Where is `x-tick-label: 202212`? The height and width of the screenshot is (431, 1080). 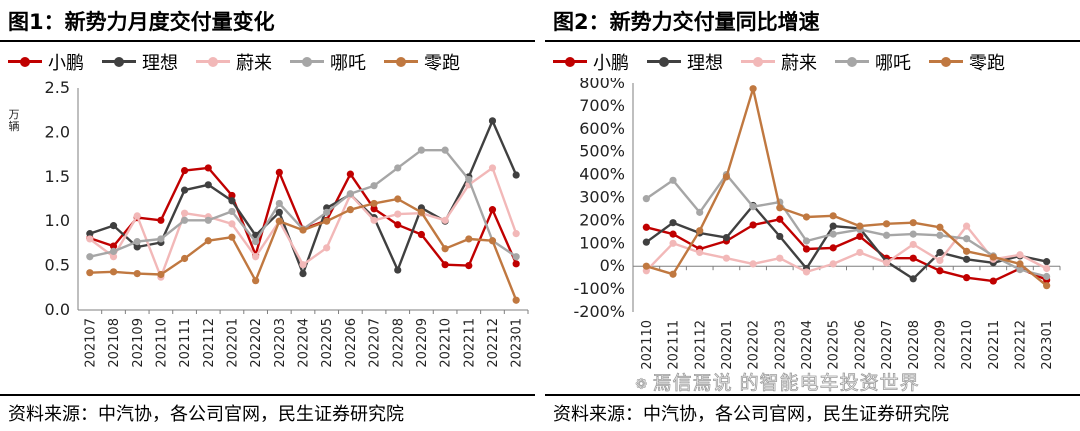
x-tick-label: 202212 is located at coordinates (493, 343).